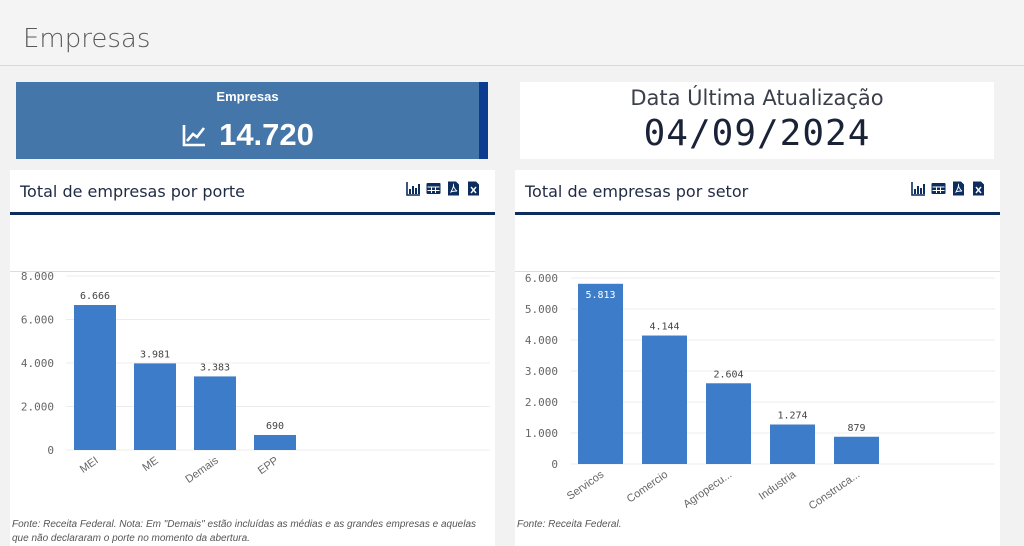  I want to click on page-header: Empresas, so click(512, 33).